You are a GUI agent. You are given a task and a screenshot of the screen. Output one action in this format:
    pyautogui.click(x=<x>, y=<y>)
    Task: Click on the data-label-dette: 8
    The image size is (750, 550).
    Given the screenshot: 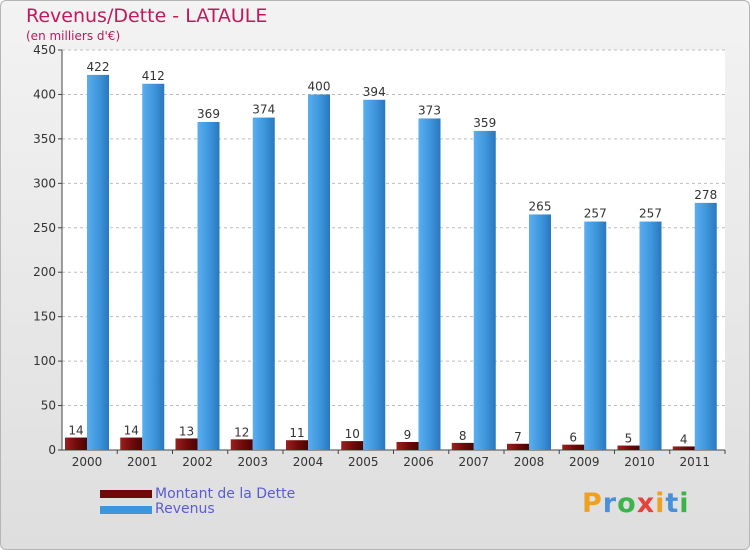 What is the action you would take?
    pyautogui.click(x=463, y=436)
    